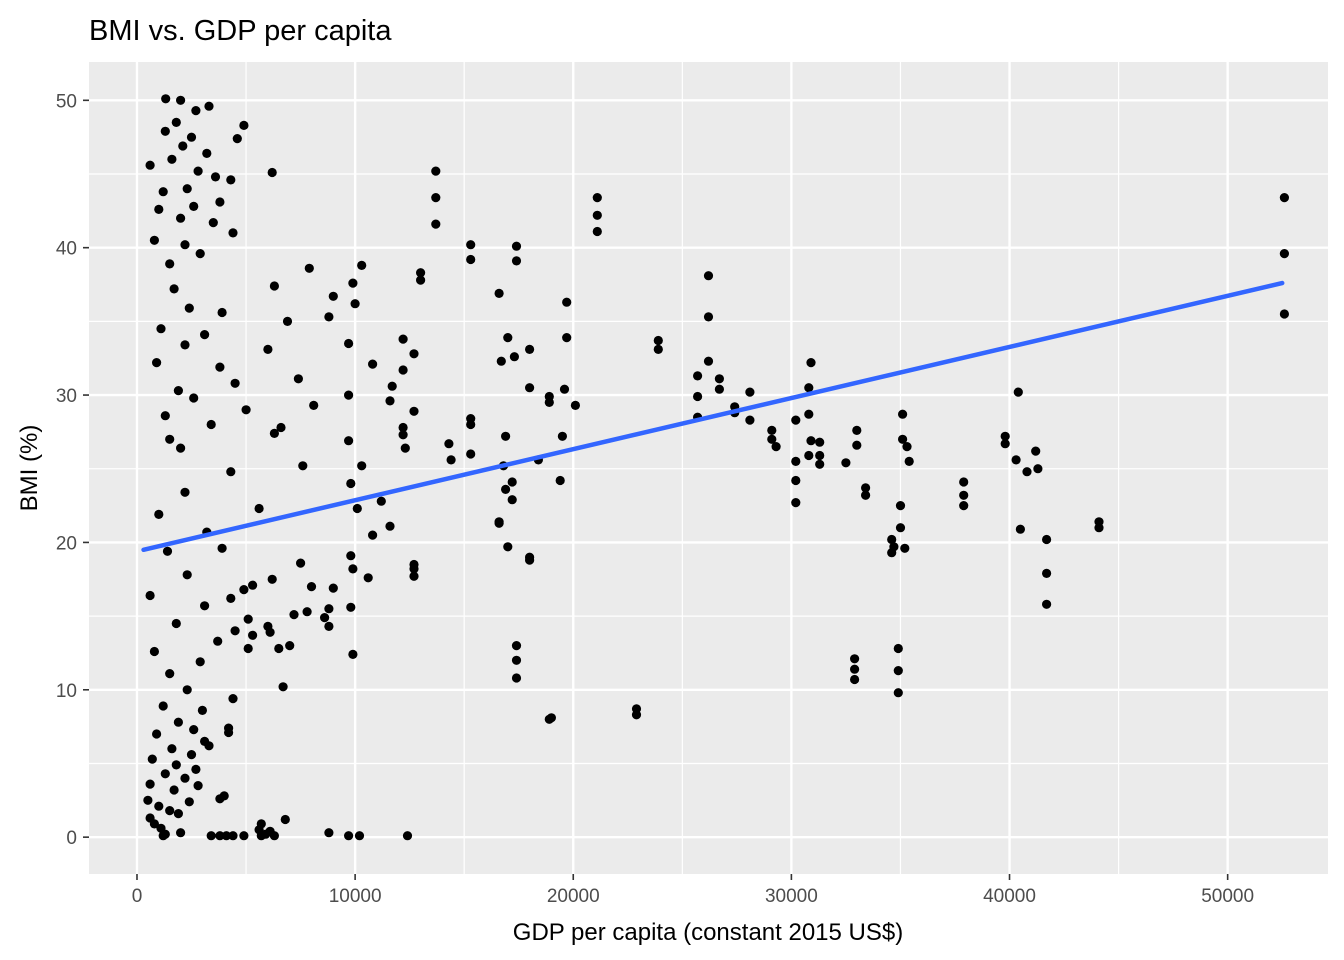  I want to click on chart-title: BMI vs. GDP per capita, so click(240, 31).